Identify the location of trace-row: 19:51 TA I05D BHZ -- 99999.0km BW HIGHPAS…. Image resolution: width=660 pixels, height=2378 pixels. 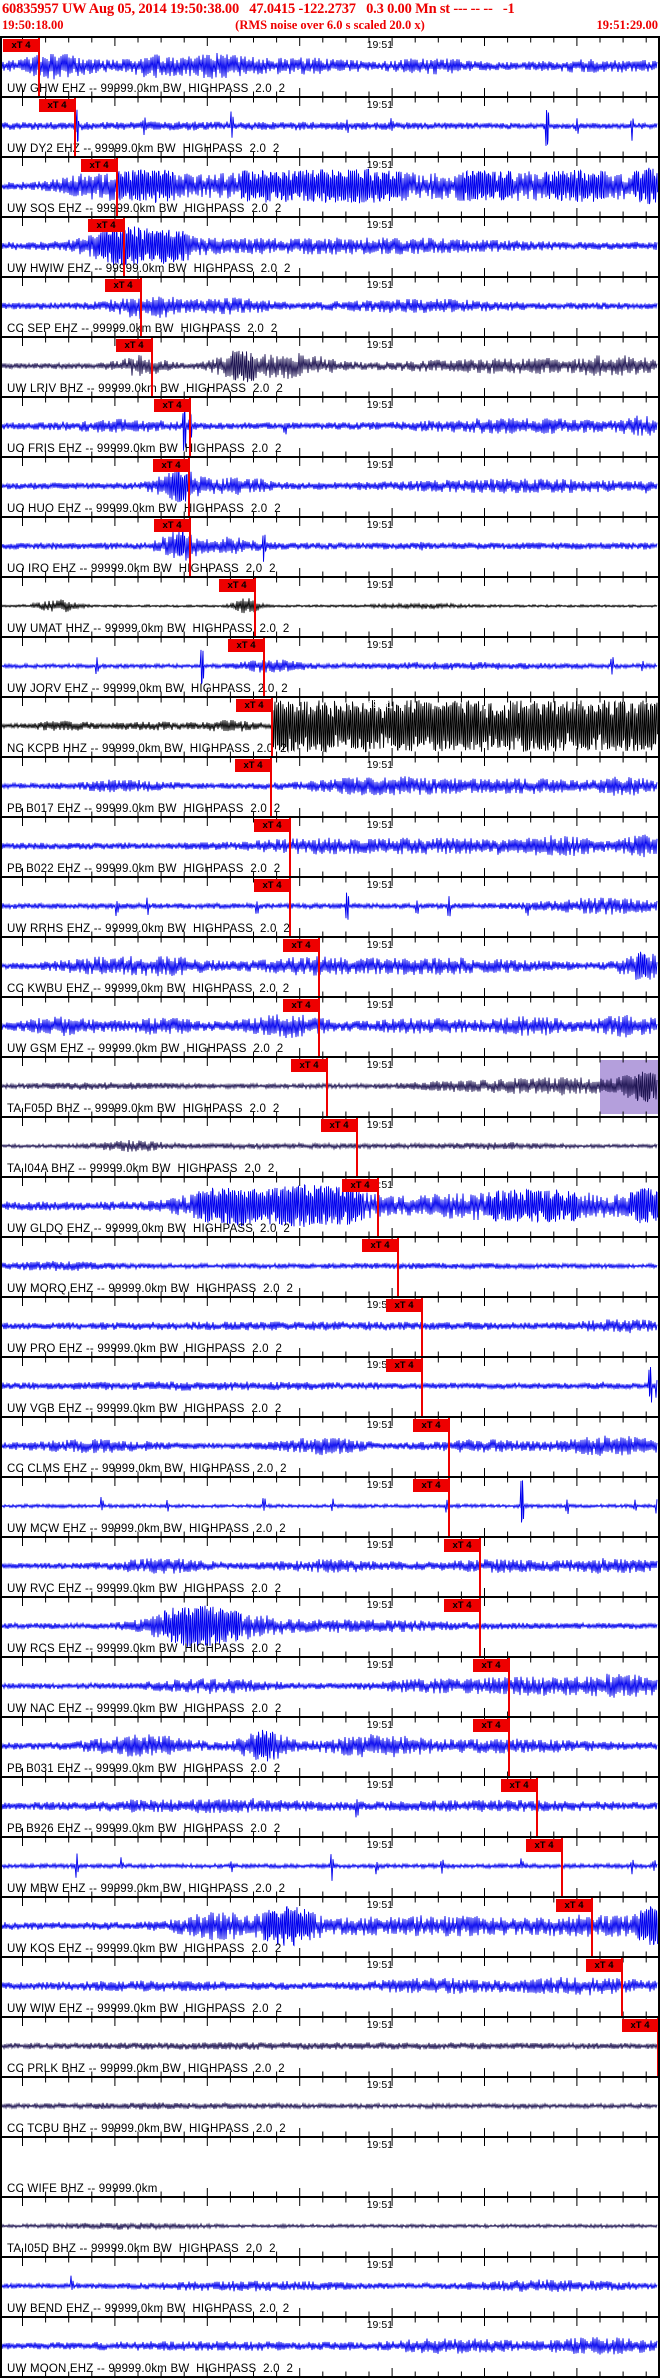
(330, 2226).